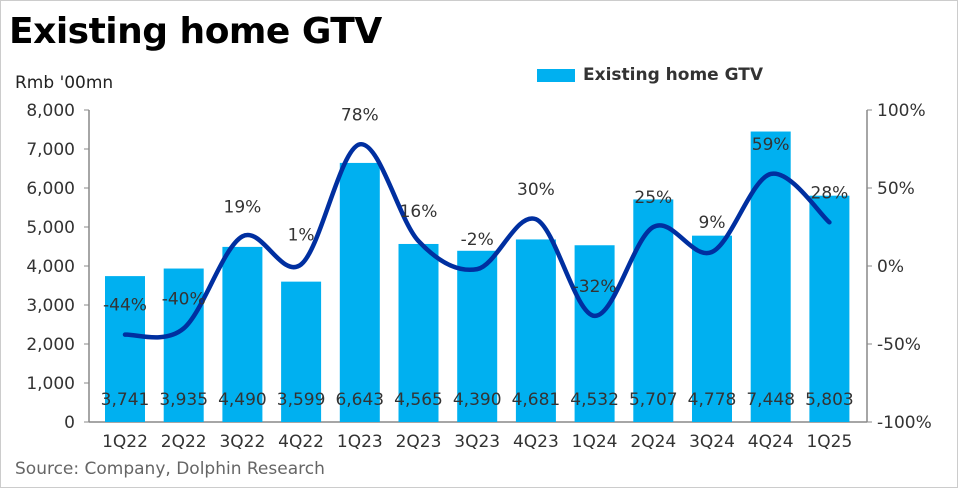  What do you see at coordinates (50, 228) in the screenshot?
I see `left-tick-label: 5,000` at bounding box center [50, 228].